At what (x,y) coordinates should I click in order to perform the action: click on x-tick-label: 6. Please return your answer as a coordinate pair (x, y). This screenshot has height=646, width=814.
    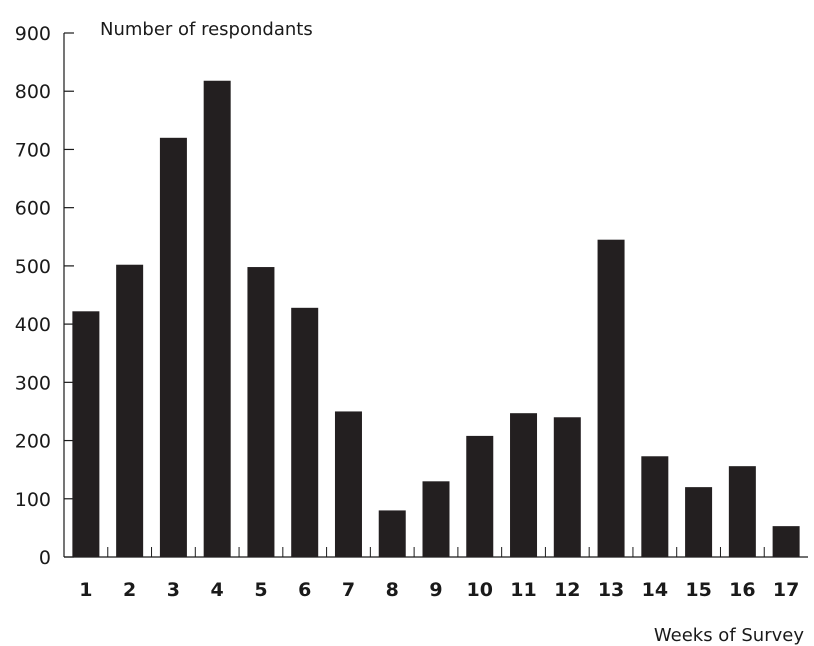
    Looking at the image, I should click on (304, 590).